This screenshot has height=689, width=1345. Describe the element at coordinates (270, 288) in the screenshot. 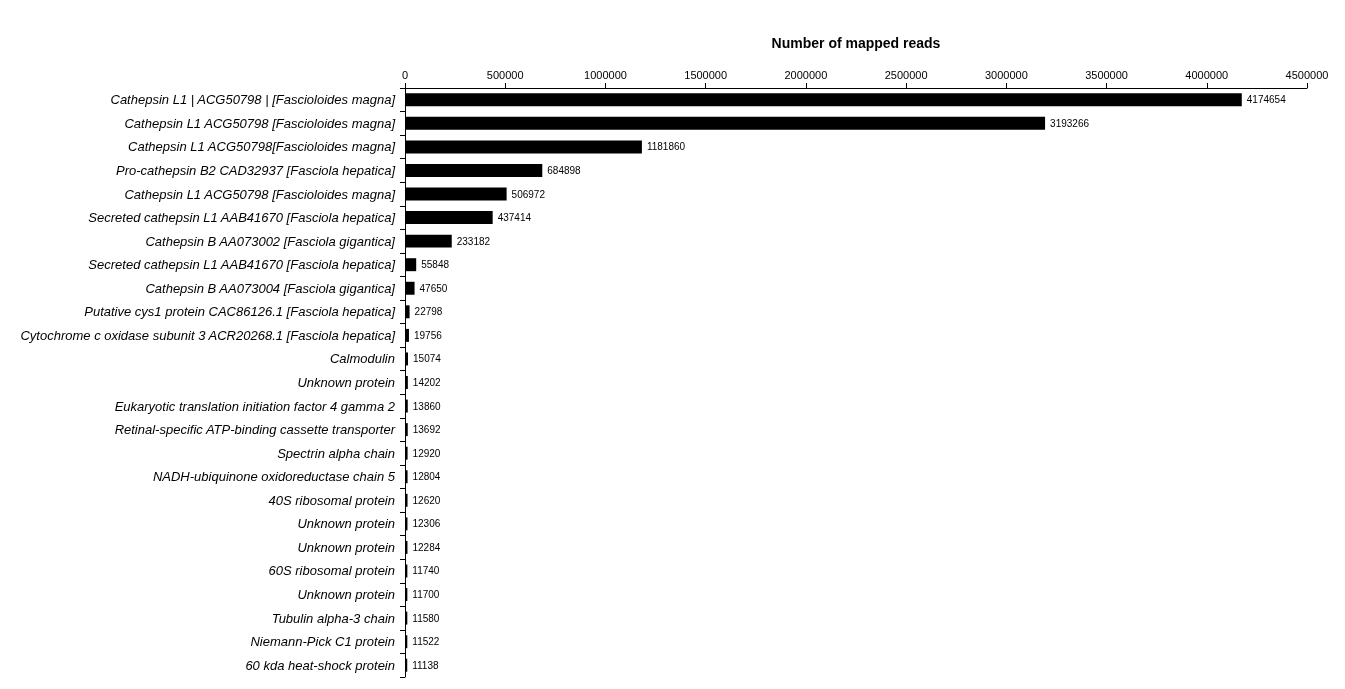

I see `y-tick-label: Cathepsin B AA073004 [Fasciola gigantica]` at that location.